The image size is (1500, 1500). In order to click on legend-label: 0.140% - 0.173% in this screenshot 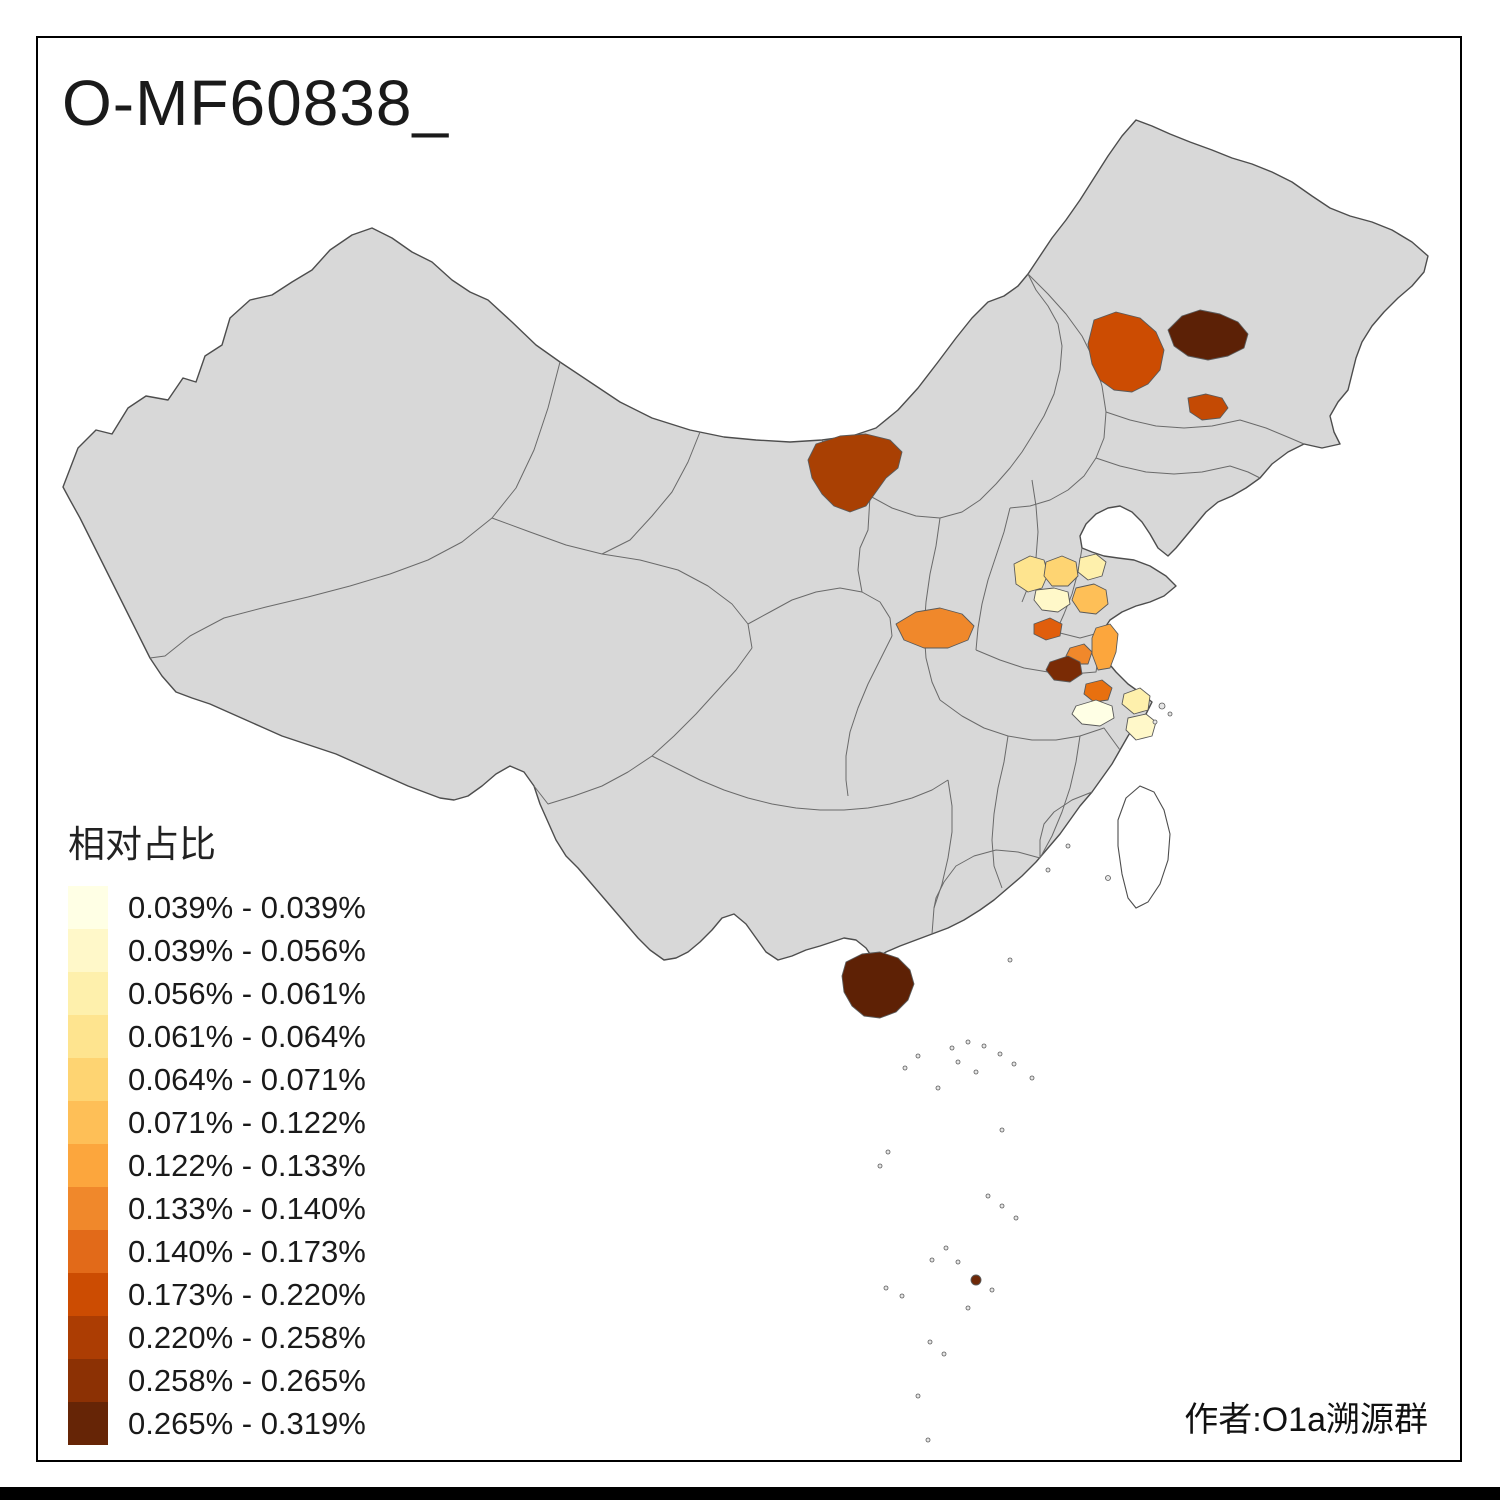, I will do `click(247, 1251)`.